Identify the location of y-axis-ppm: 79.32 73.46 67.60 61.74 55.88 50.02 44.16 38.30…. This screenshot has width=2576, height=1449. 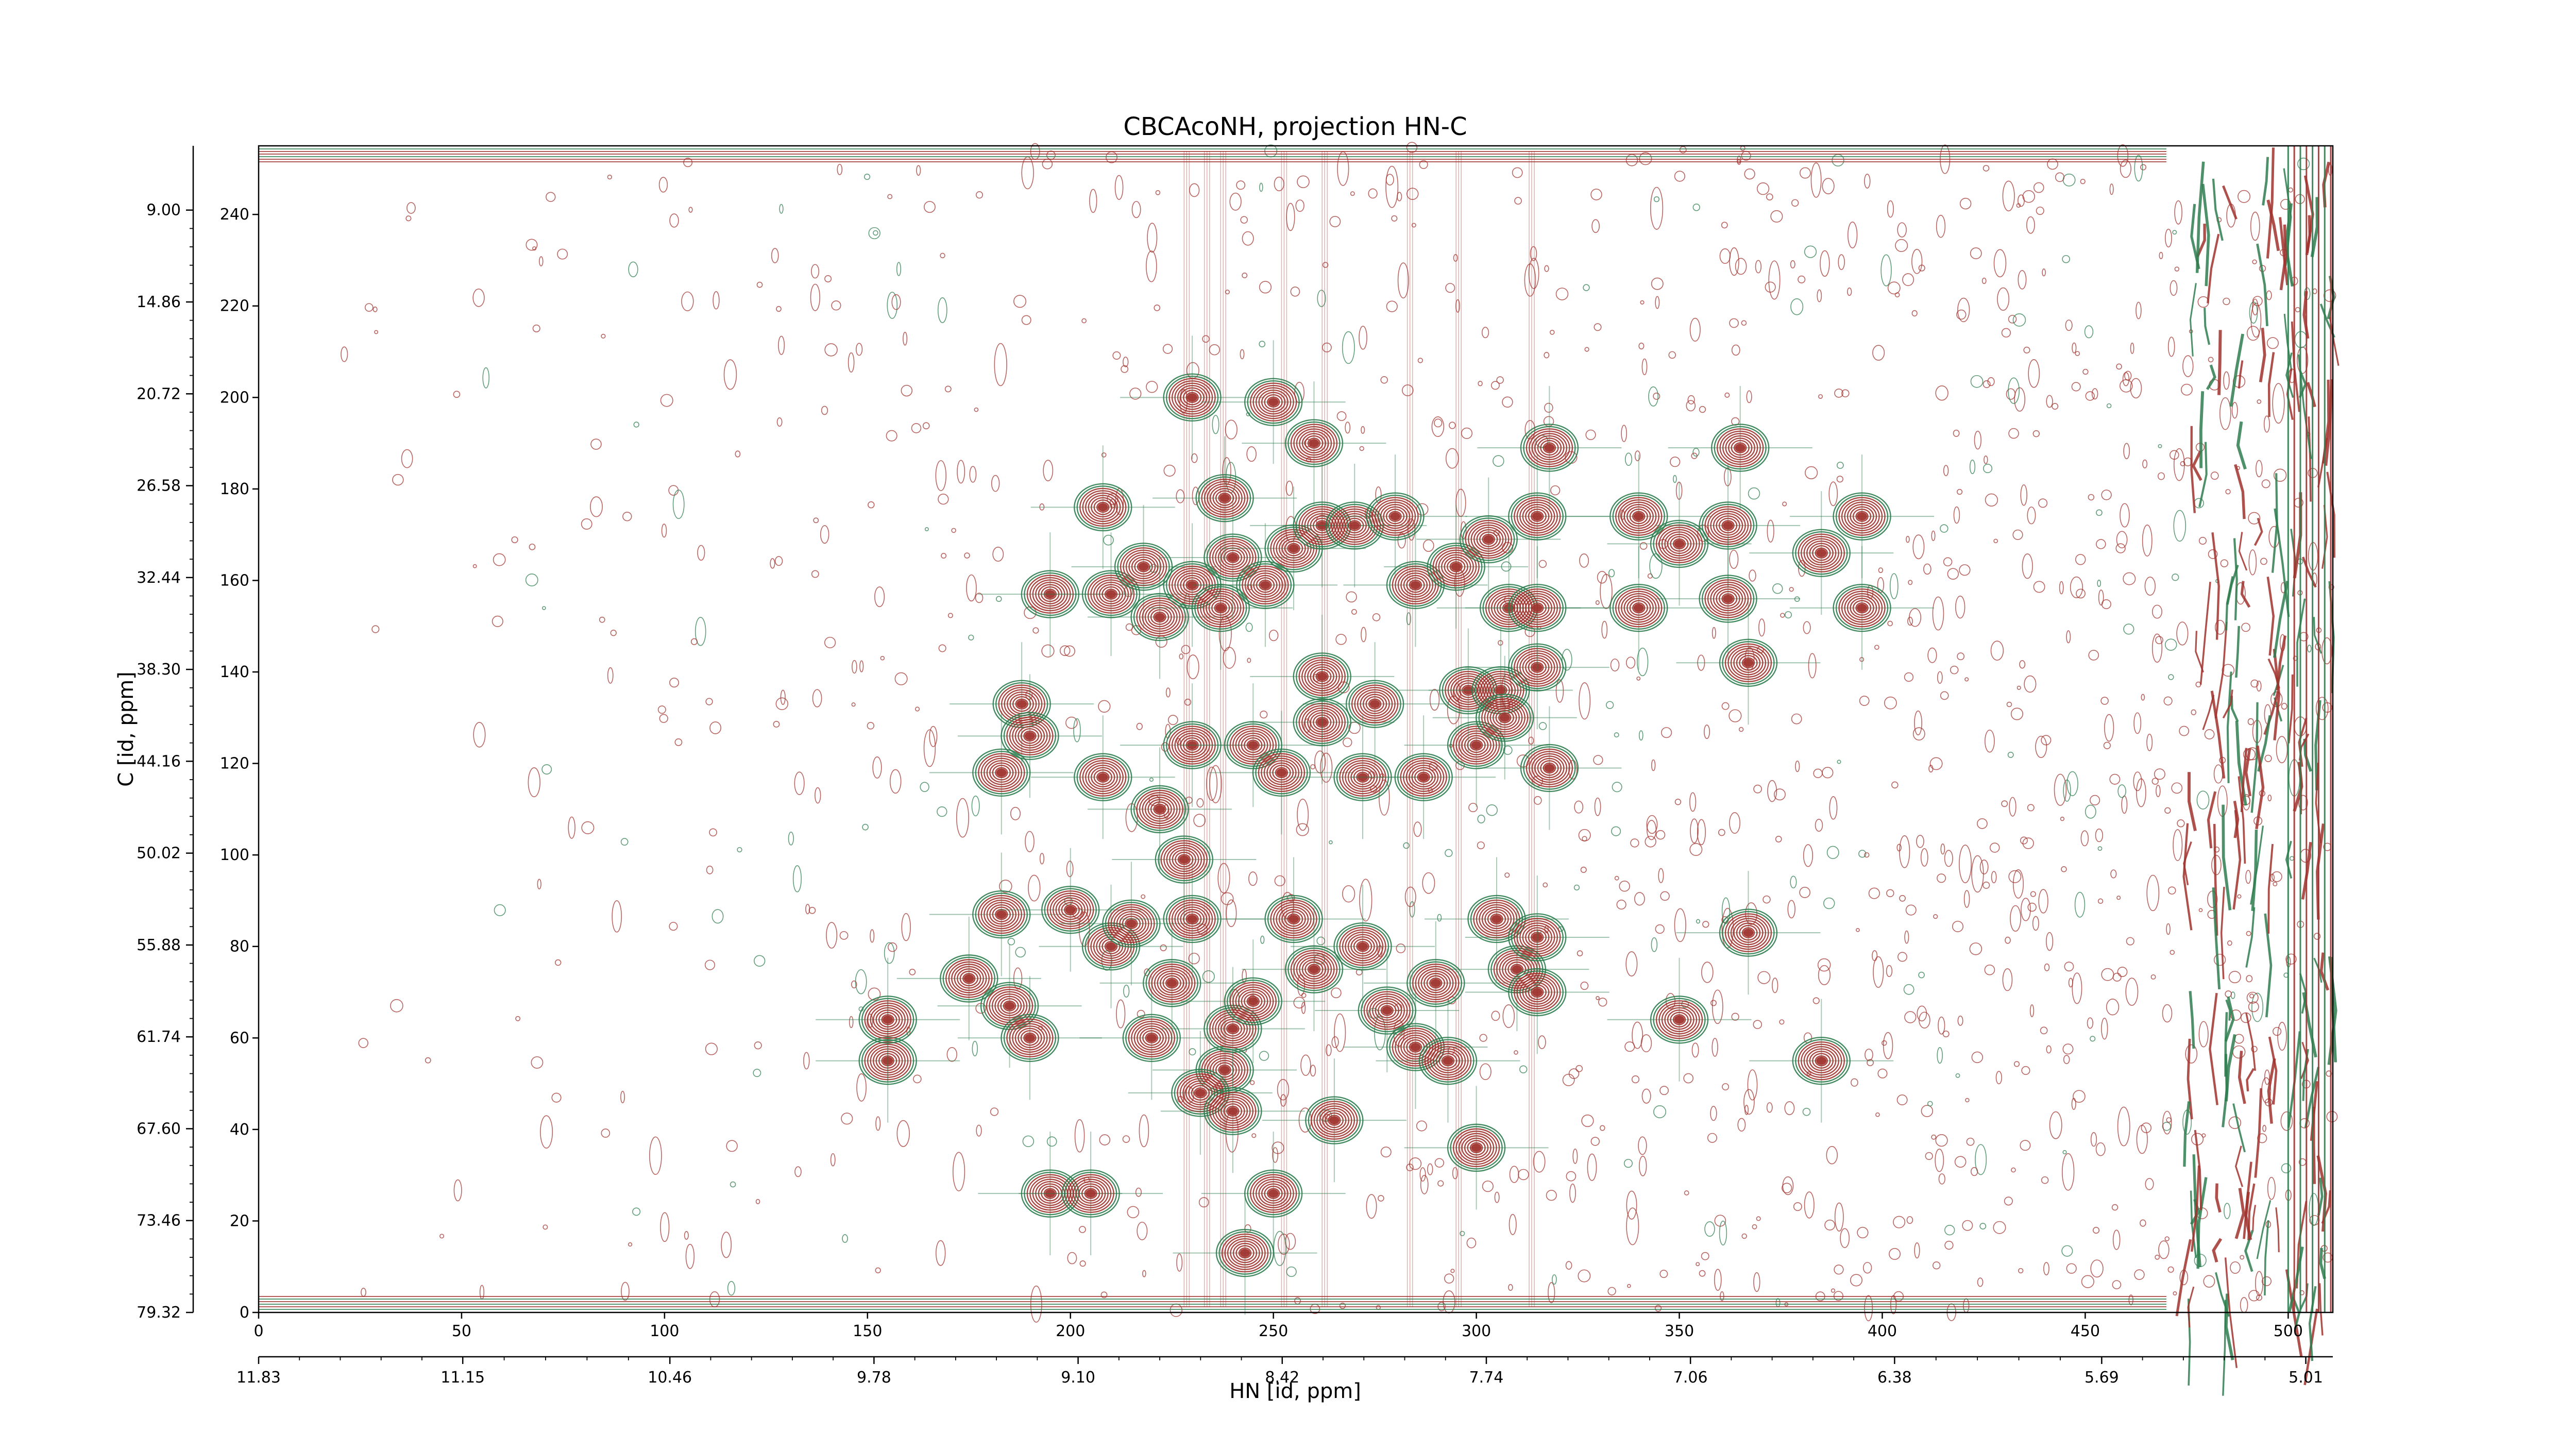
(165, 734).